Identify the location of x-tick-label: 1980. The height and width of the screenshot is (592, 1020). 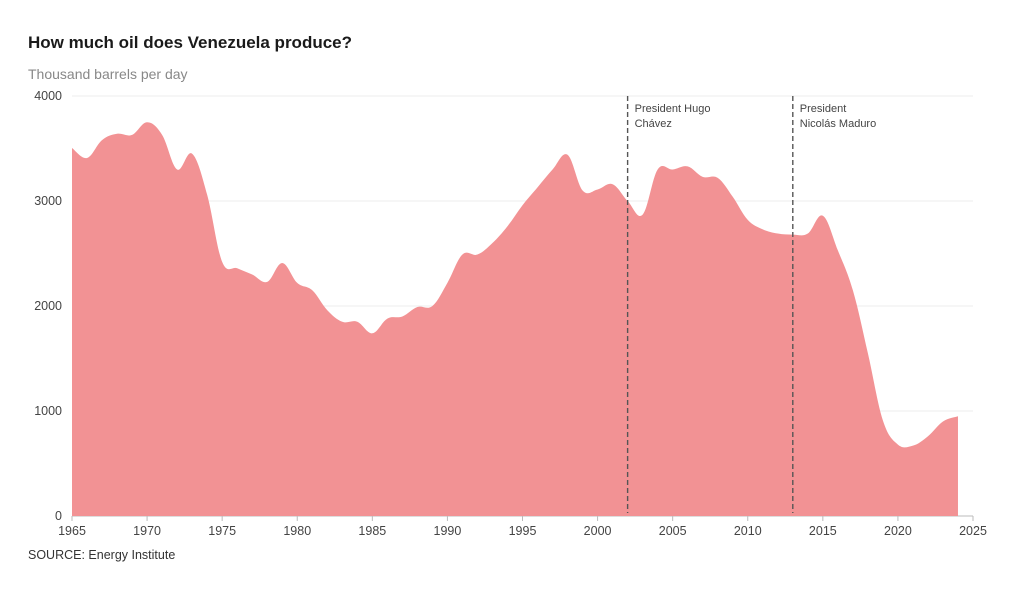
(297, 531).